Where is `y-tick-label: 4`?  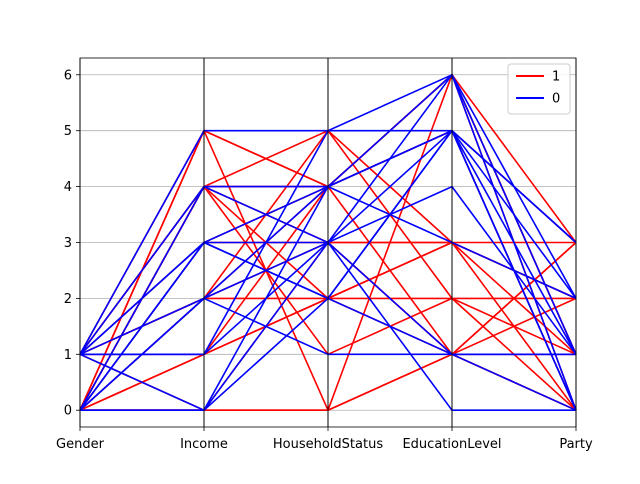 y-tick-label: 4 is located at coordinates (68, 187).